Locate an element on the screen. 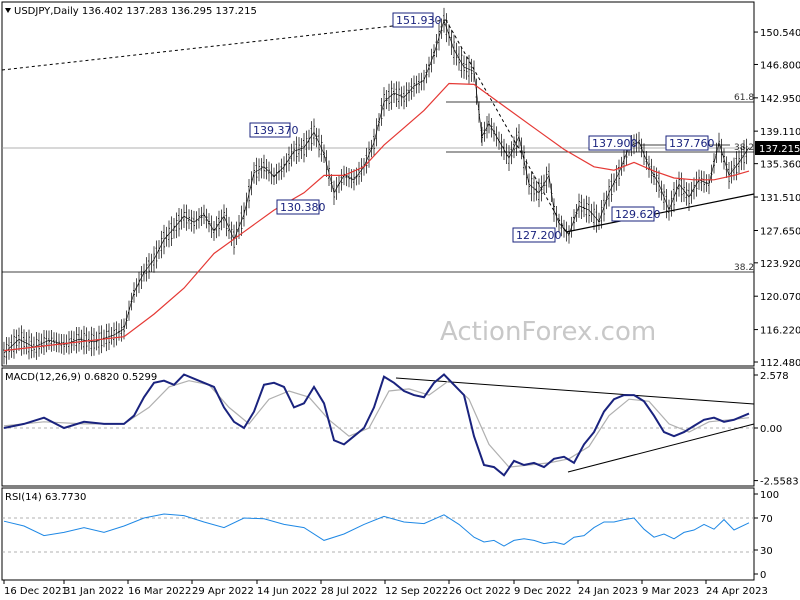 Image resolution: width=800 pixels, height=600 pixels. macd-signal-line is located at coordinates (376, 423).